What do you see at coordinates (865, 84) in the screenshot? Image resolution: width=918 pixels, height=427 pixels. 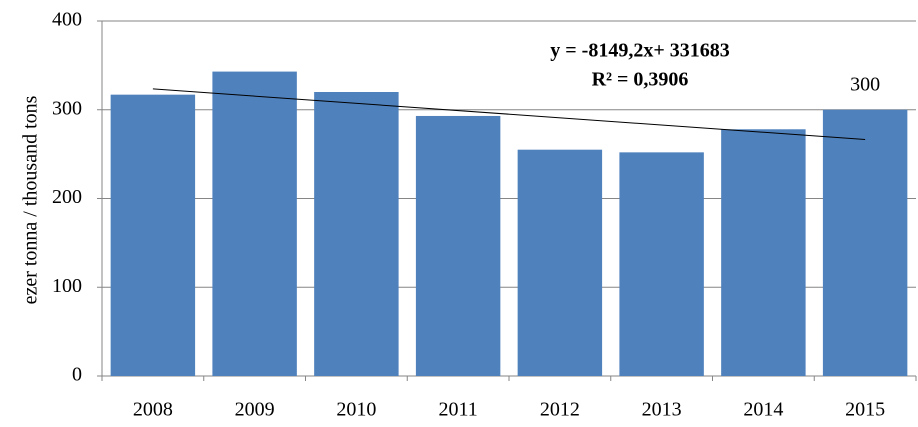 I see `value-label: 300` at bounding box center [865, 84].